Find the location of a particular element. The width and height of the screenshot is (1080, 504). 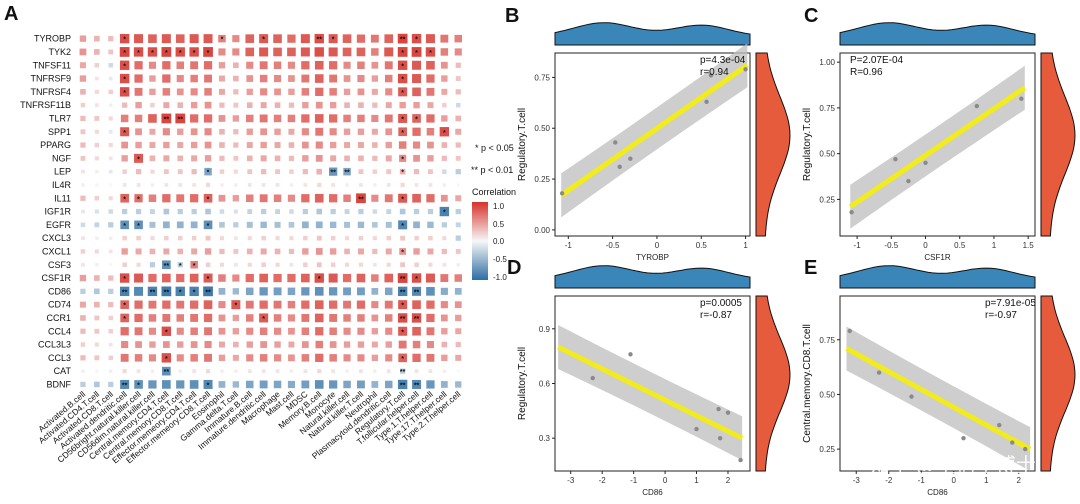

y-tick-label: 0.25 is located at coordinates (542, 179).